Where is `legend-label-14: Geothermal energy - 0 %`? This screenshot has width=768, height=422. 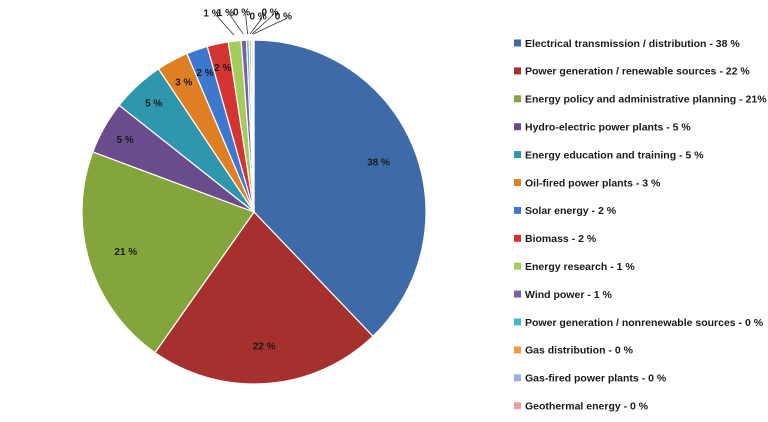 legend-label-14: Geothermal energy - 0 % is located at coordinates (587, 407).